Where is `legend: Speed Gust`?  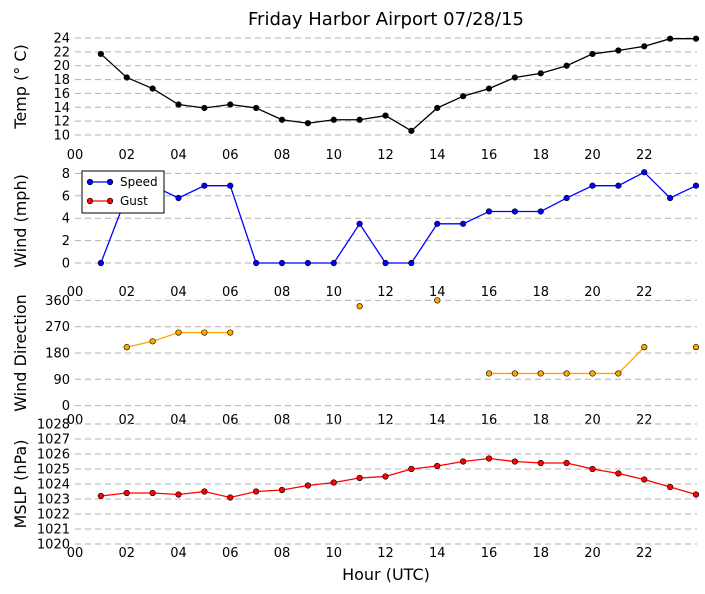 legend: Speed Gust is located at coordinates (123, 192).